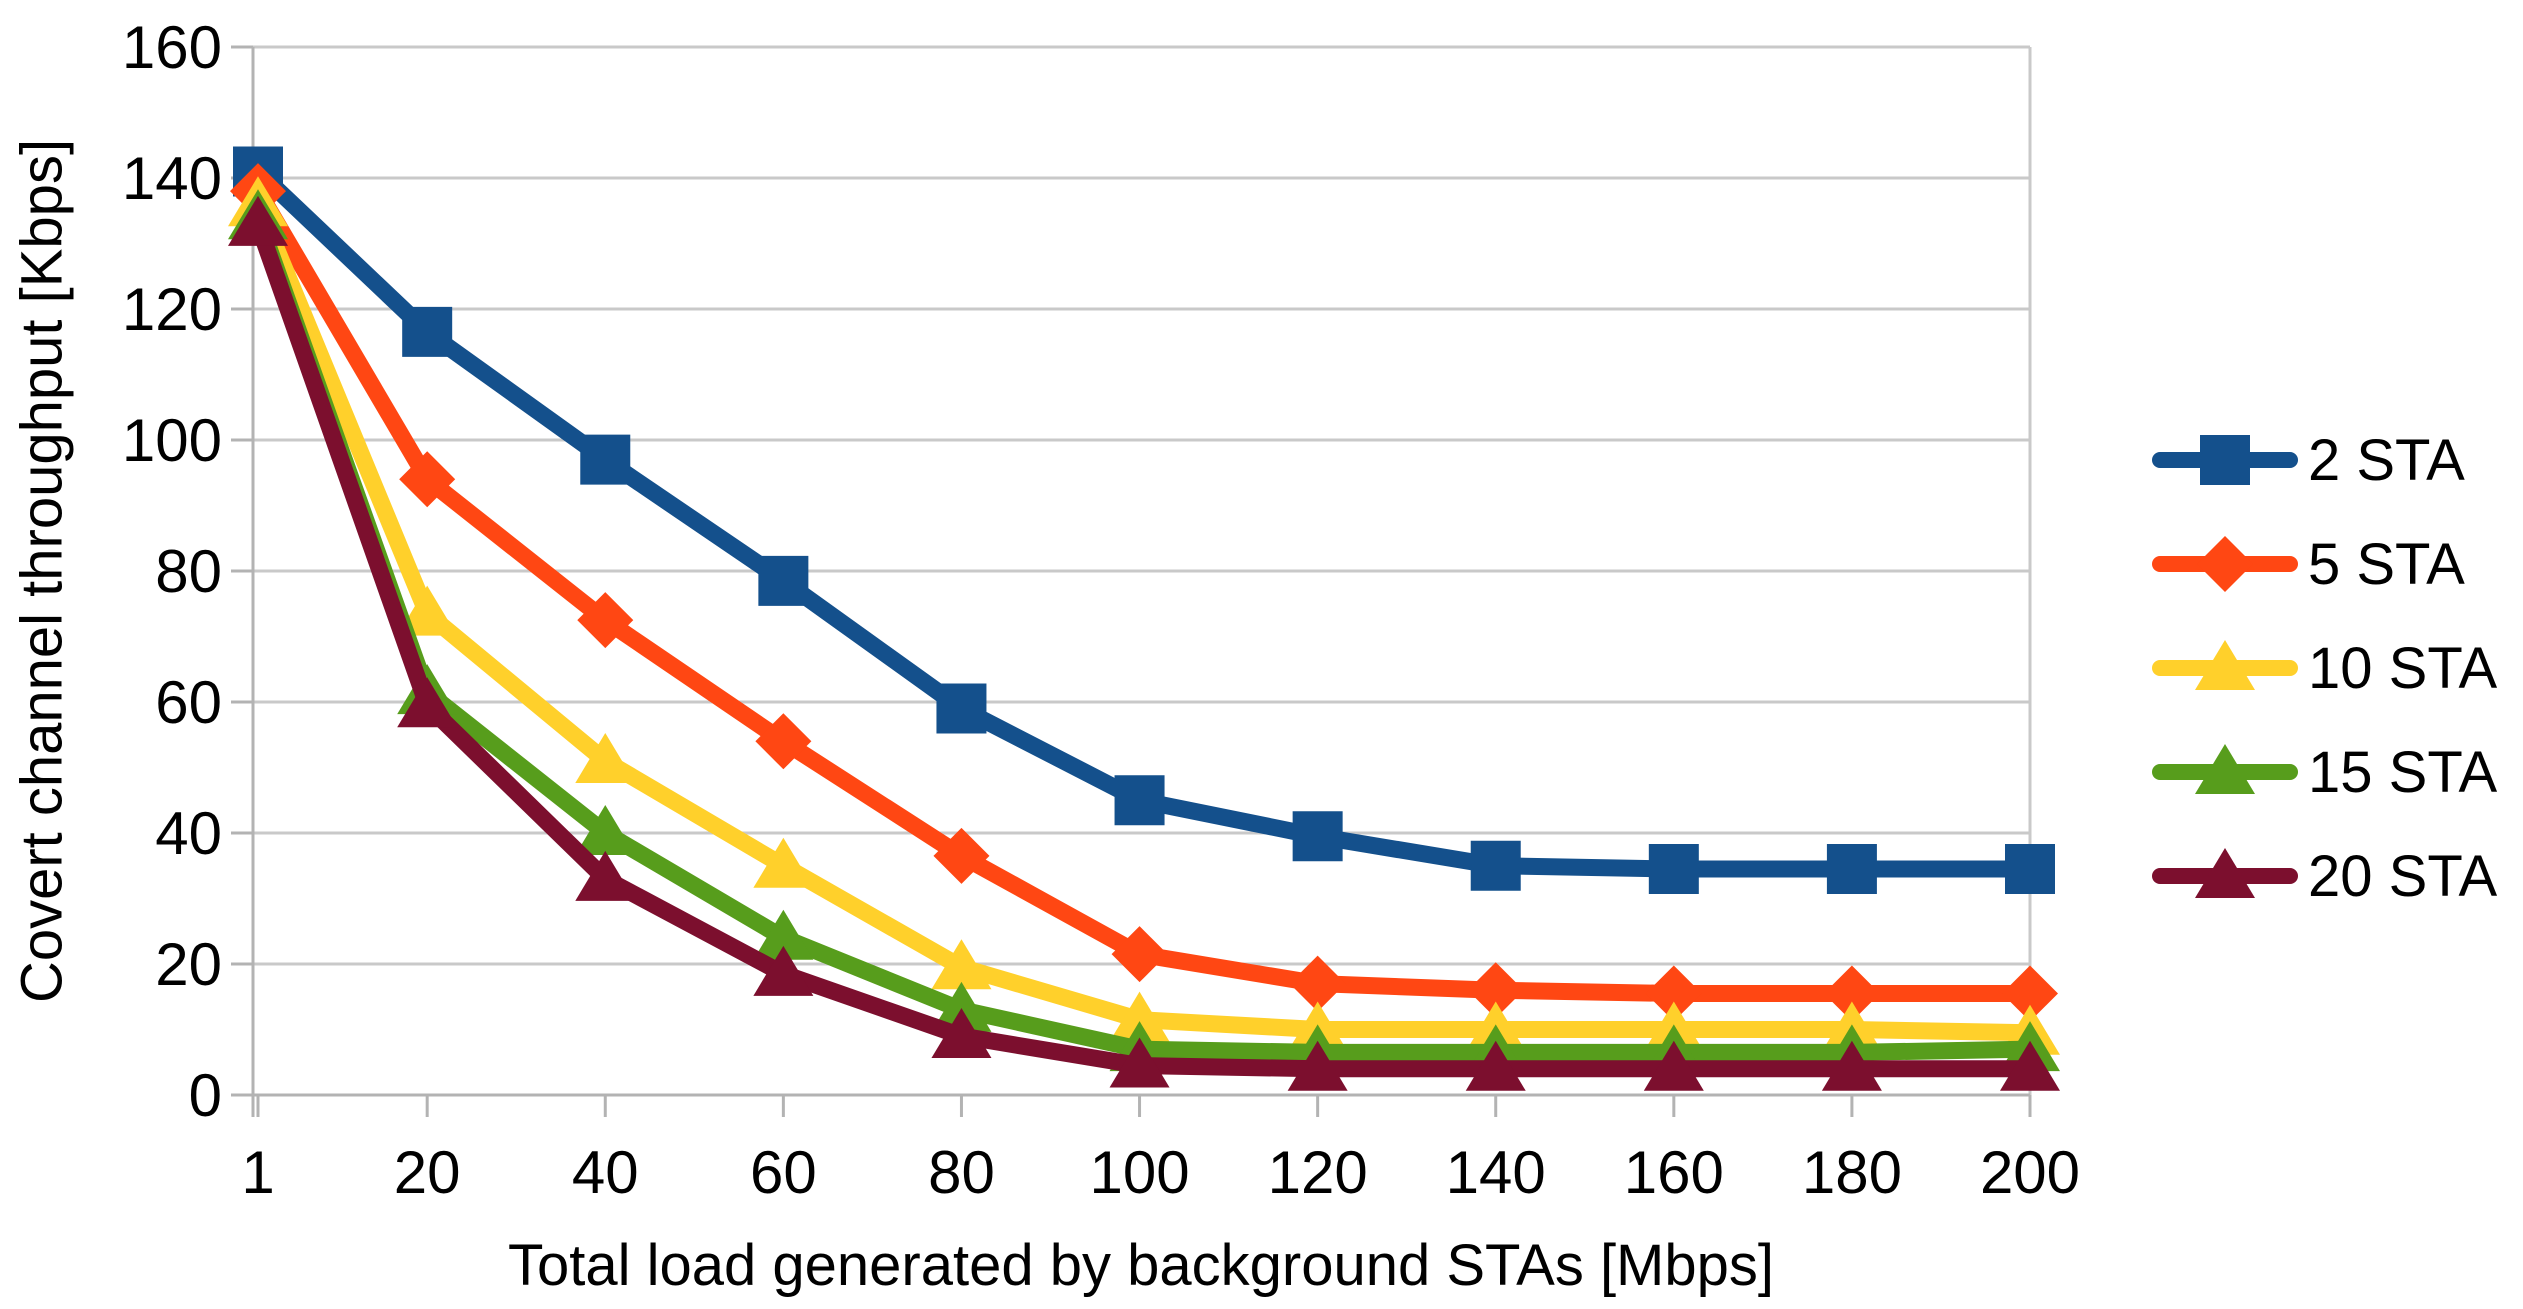  I want to click on y-tick-label: 60, so click(188, 702).